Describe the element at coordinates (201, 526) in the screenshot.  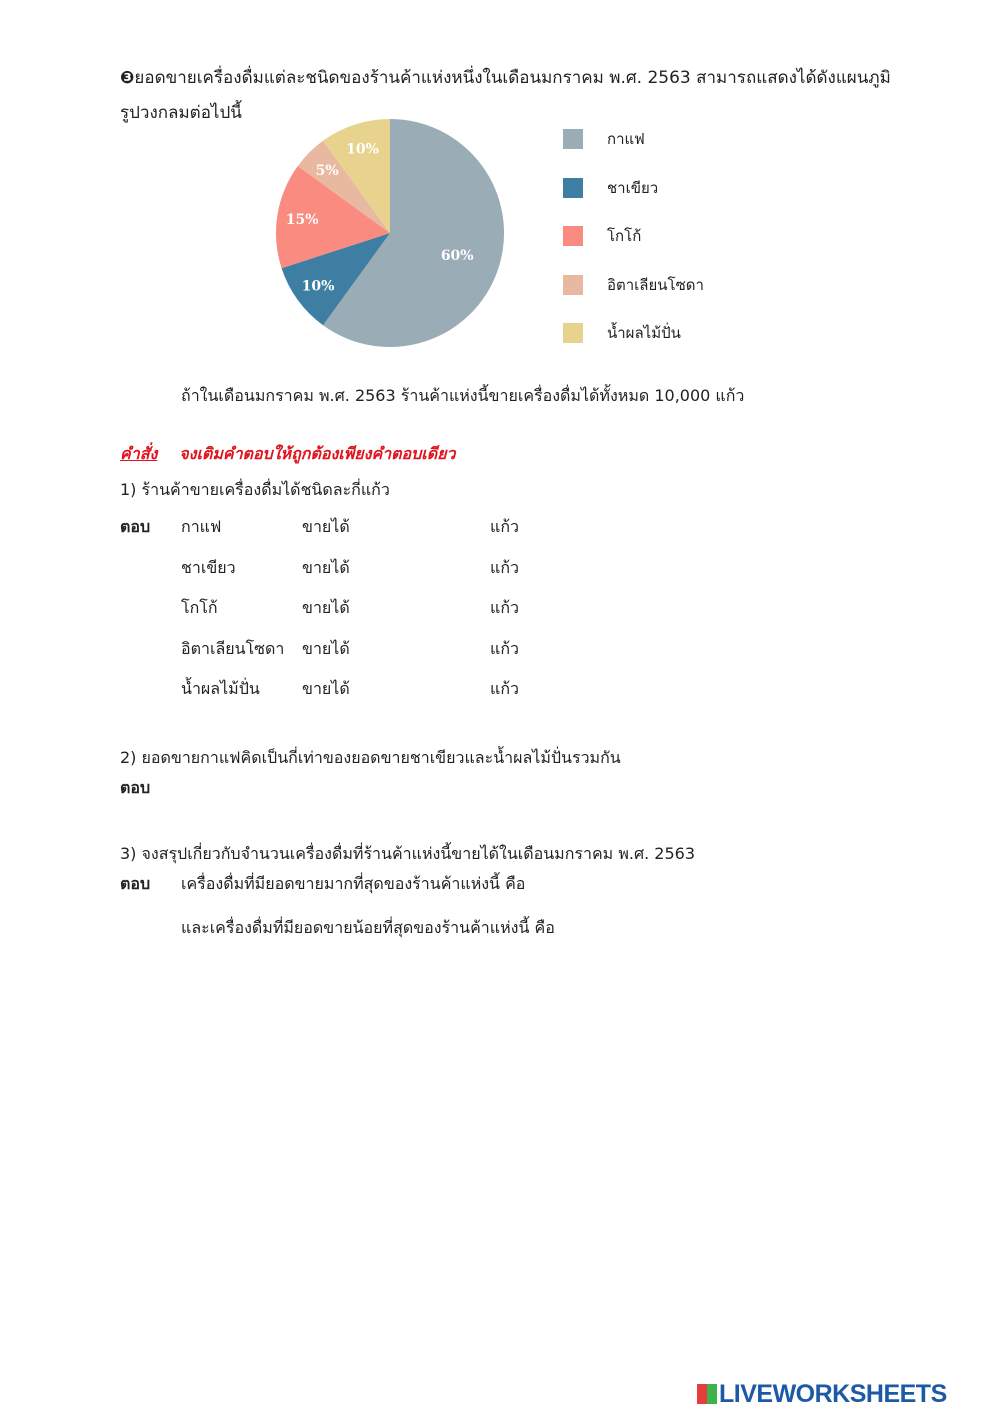
I see `q1-item-name: กาแฟ` at that location.